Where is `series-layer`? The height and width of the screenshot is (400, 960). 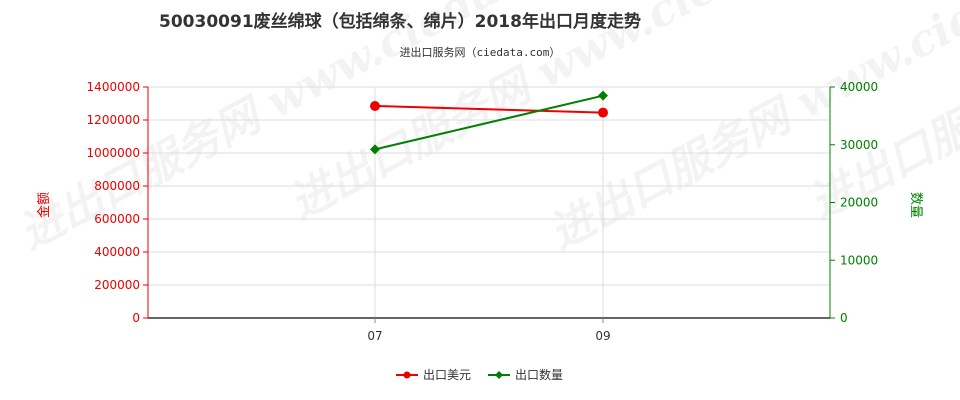
series-layer is located at coordinates (489, 122).